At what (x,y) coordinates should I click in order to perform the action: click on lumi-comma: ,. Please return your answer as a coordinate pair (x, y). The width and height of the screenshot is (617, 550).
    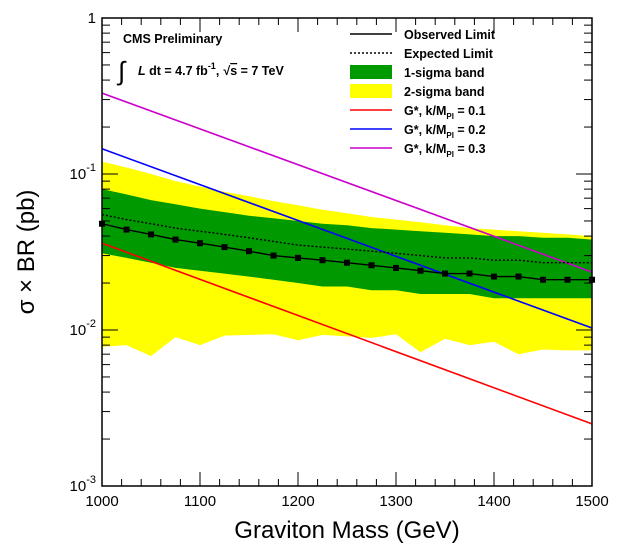
    Looking at the image, I should click on (217, 71).